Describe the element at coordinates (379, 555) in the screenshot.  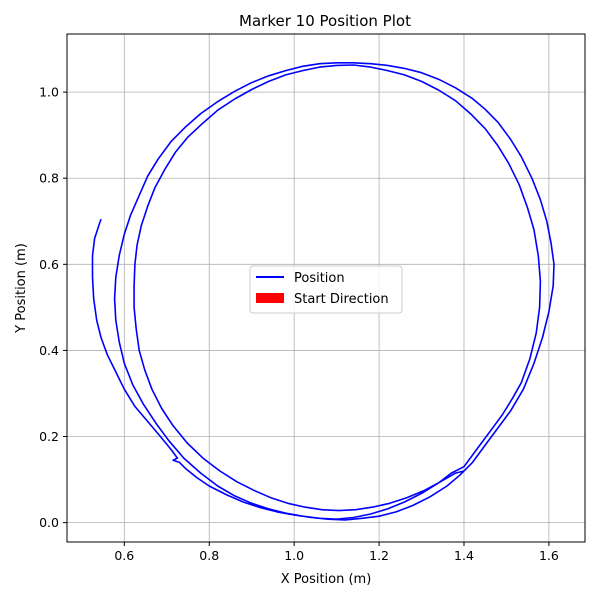
I see `x-tick-label: 1.2` at that location.